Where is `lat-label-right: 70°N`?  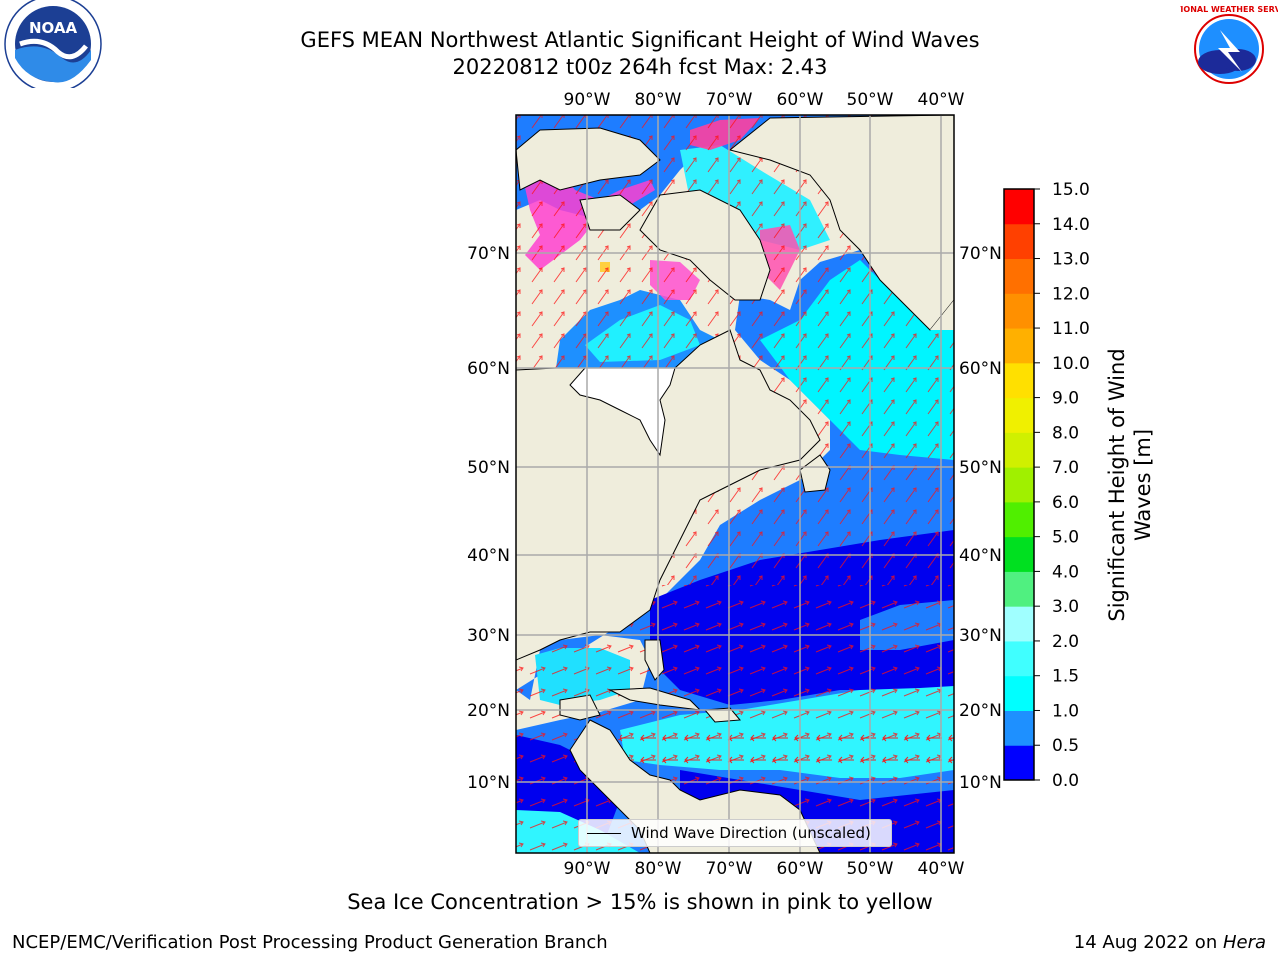 lat-label-right: 70°N is located at coordinates (980, 254).